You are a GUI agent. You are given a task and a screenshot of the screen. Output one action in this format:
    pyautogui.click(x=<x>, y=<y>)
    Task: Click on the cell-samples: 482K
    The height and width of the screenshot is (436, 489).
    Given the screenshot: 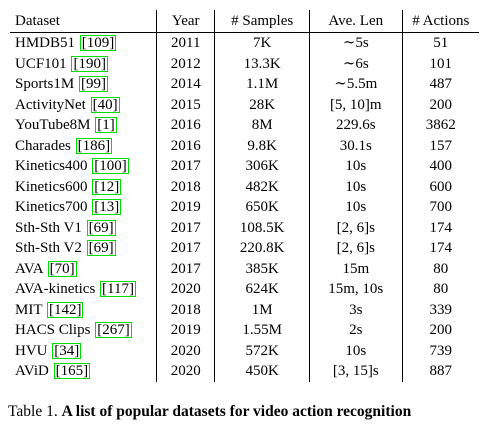 What is the action you would take?
    pyautogui.click(x=262, y=186)
    